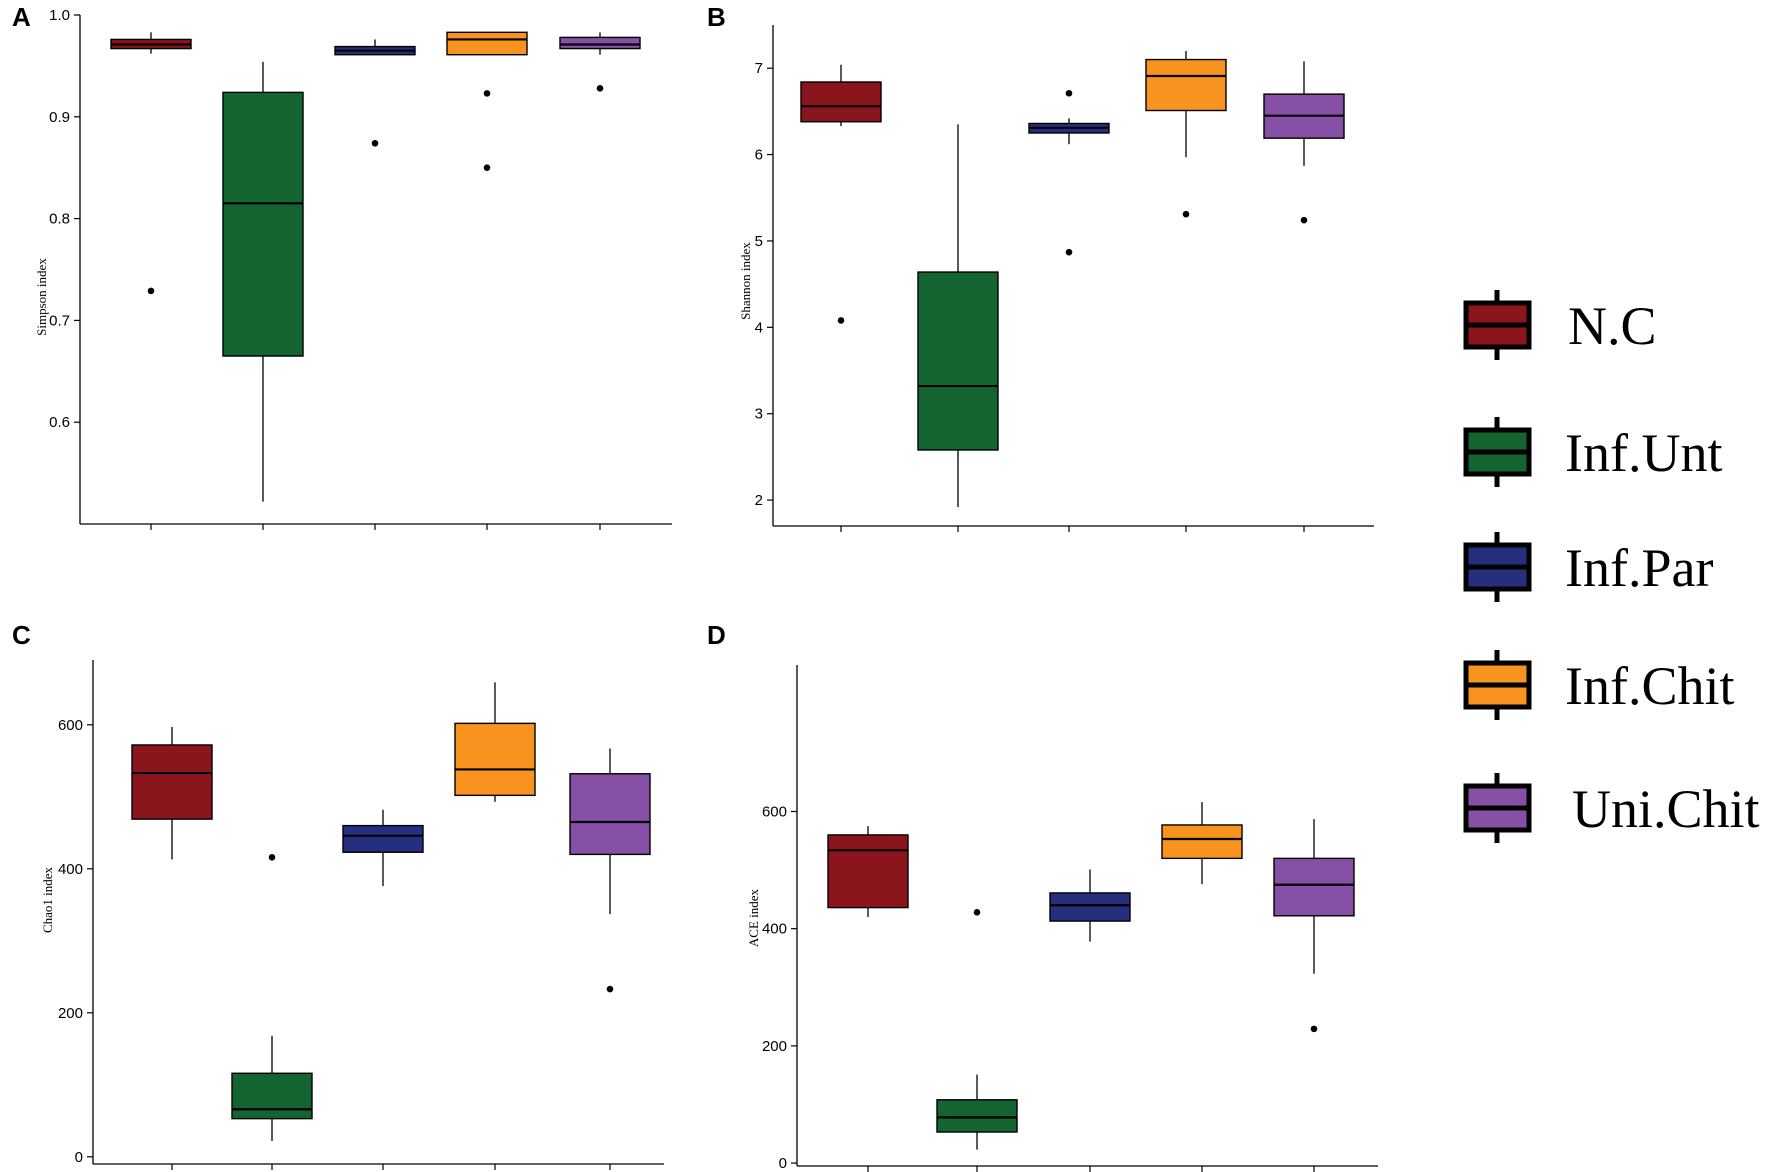  I want to click on y-tick-label: 3, so click(759, 414).